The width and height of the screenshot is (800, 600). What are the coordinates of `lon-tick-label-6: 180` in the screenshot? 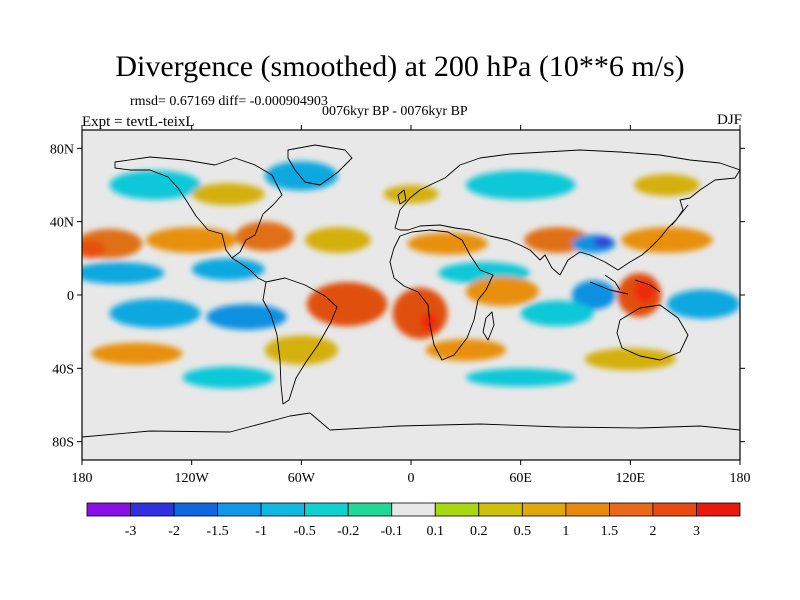 It's located at (740, 478).